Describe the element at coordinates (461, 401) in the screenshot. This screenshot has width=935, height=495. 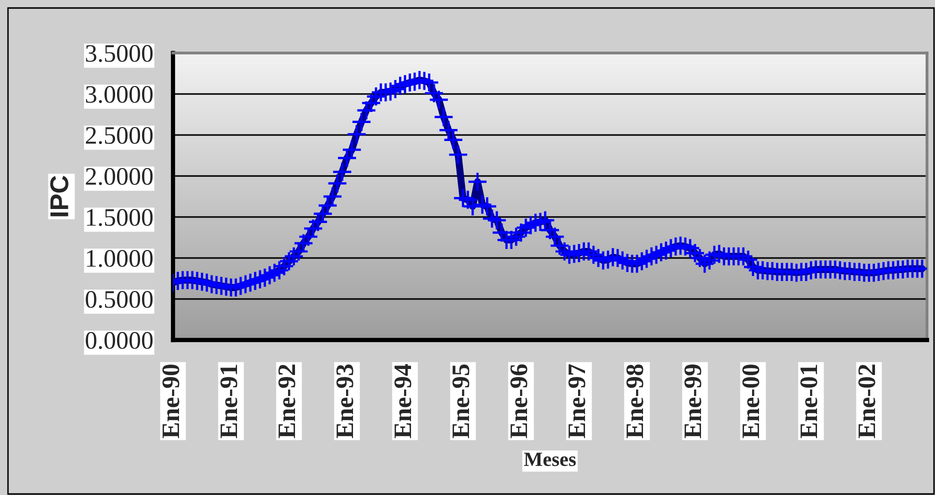
I see `x-tick-label: Ene-95` at that location.